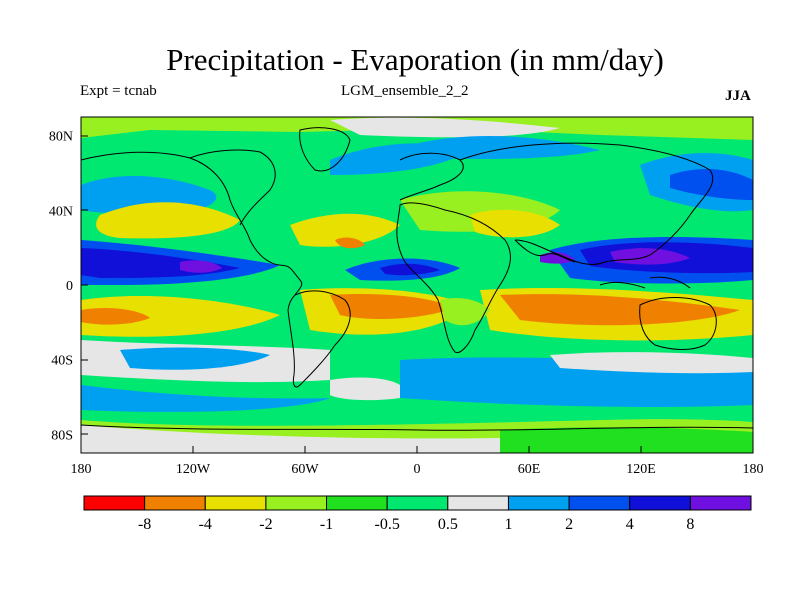 This screenshot has width=800, height=600. I want to click on experiment-label: Expt = tcnab, so click(118, 91).